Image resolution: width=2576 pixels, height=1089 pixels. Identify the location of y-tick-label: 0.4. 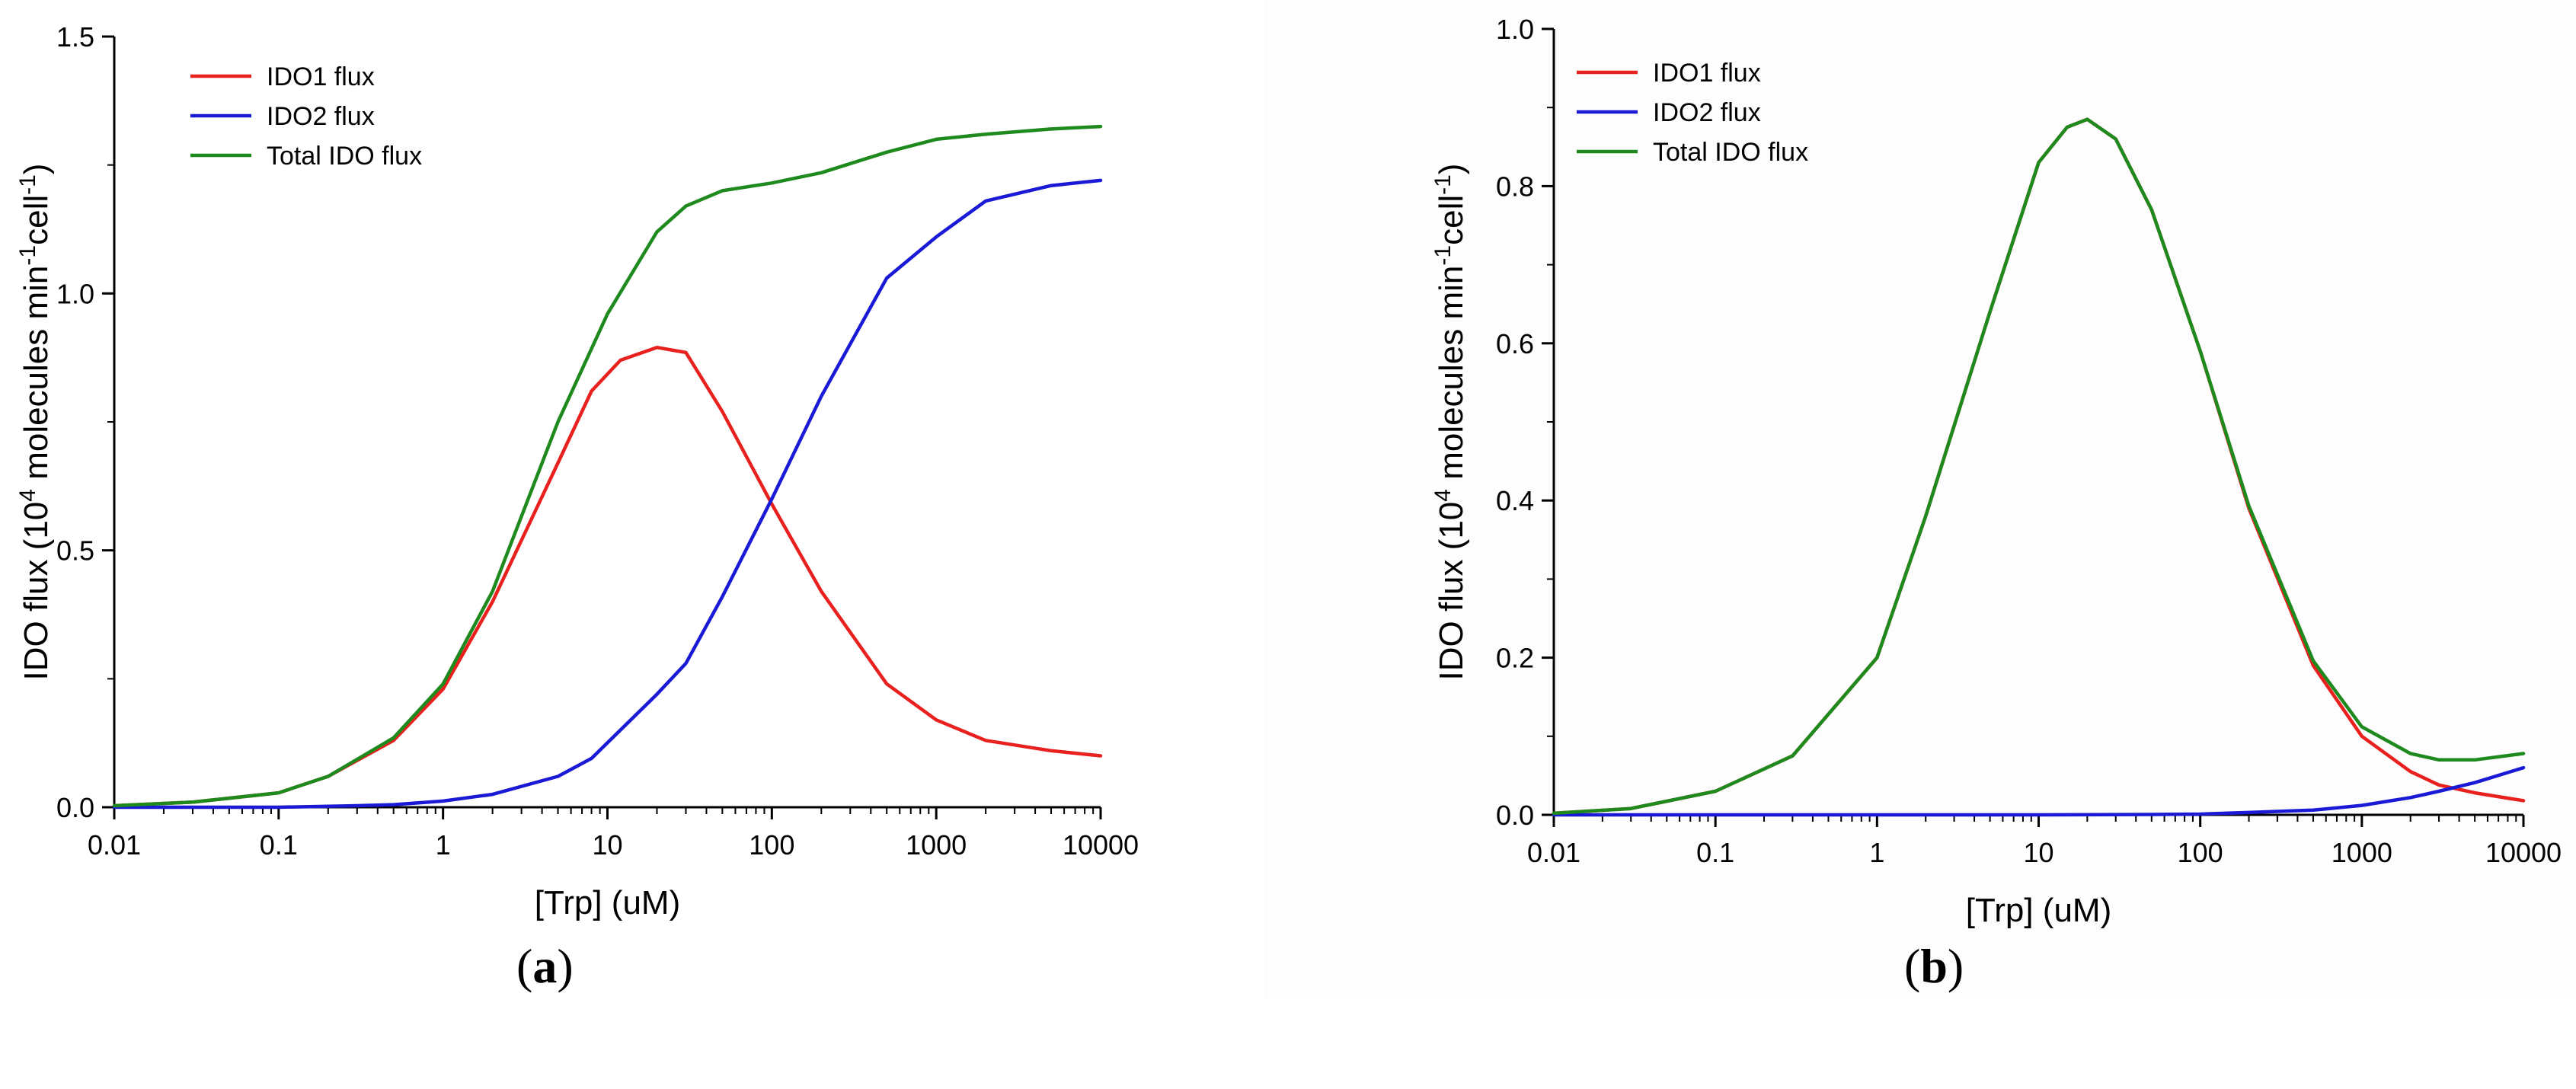
(1515, 500).